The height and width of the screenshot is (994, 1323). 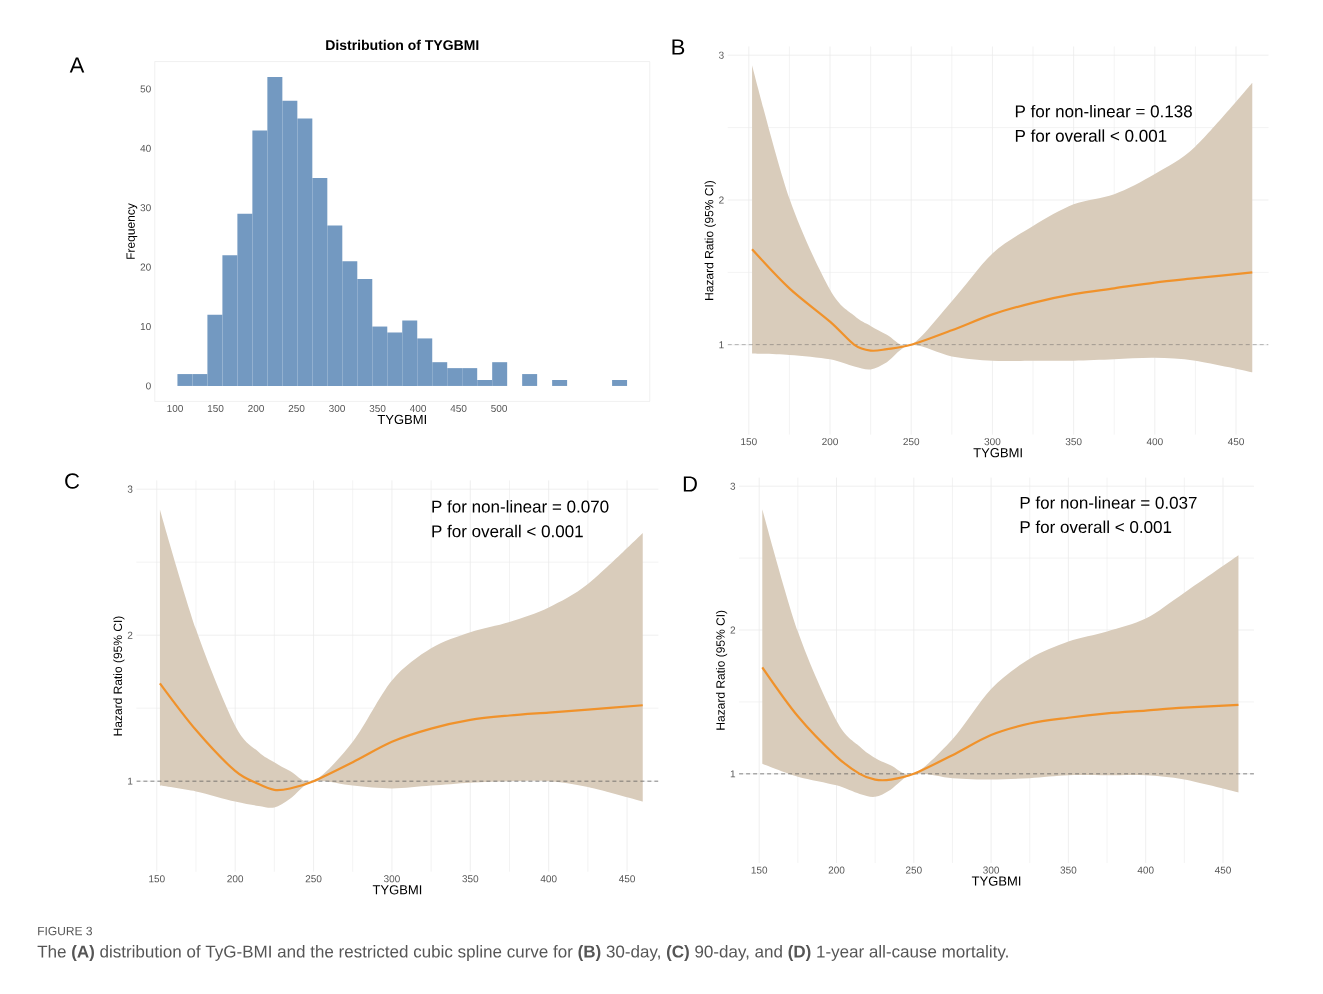 I want to click on y-tick-label: 20, so click(x=145, y=267).